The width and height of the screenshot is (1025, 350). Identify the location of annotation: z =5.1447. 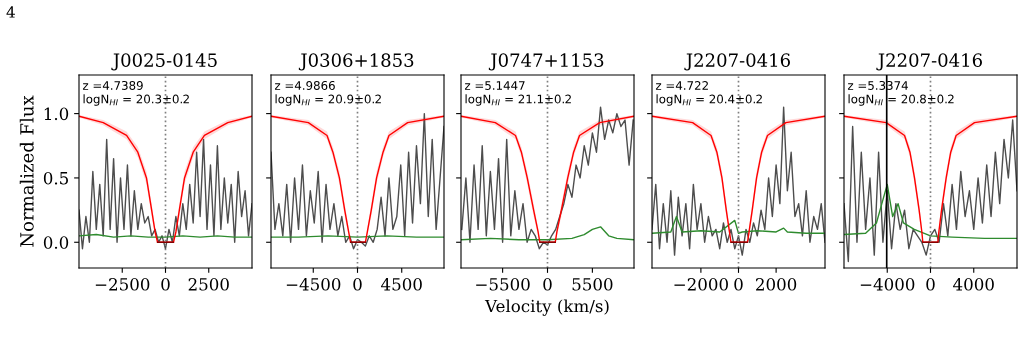
(494, 85).